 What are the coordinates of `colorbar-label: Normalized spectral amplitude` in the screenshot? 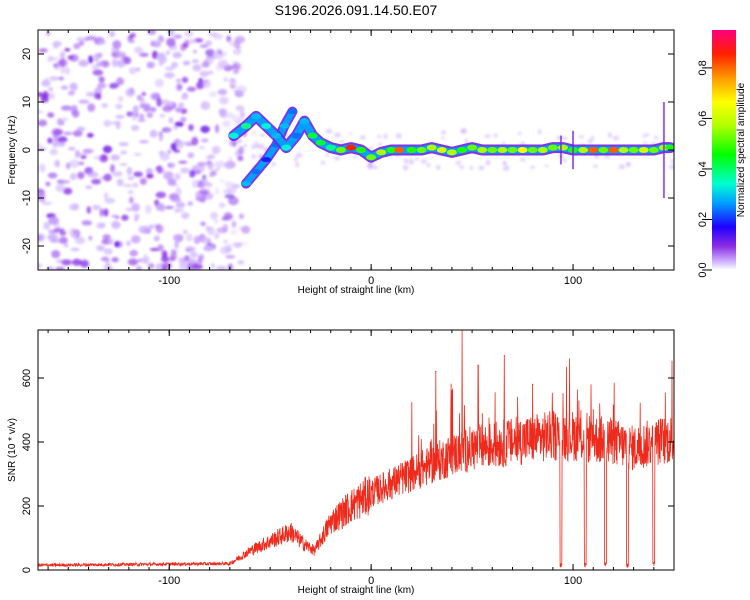 It's located at (741, 149).